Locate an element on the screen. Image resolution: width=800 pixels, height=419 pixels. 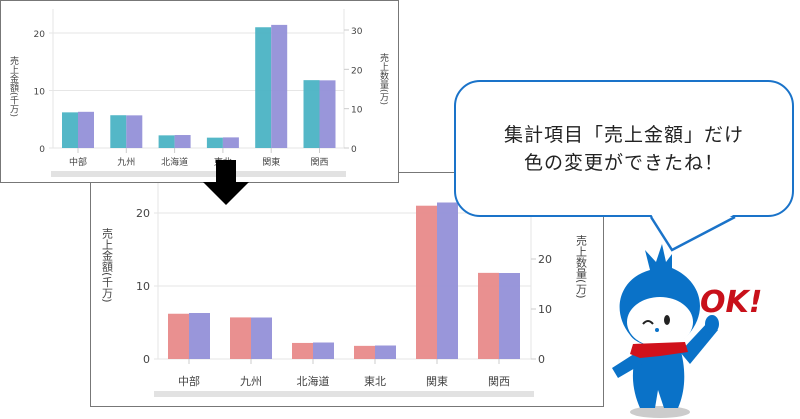
y2-tick-label: 30 is located at coordinates (357, 32).